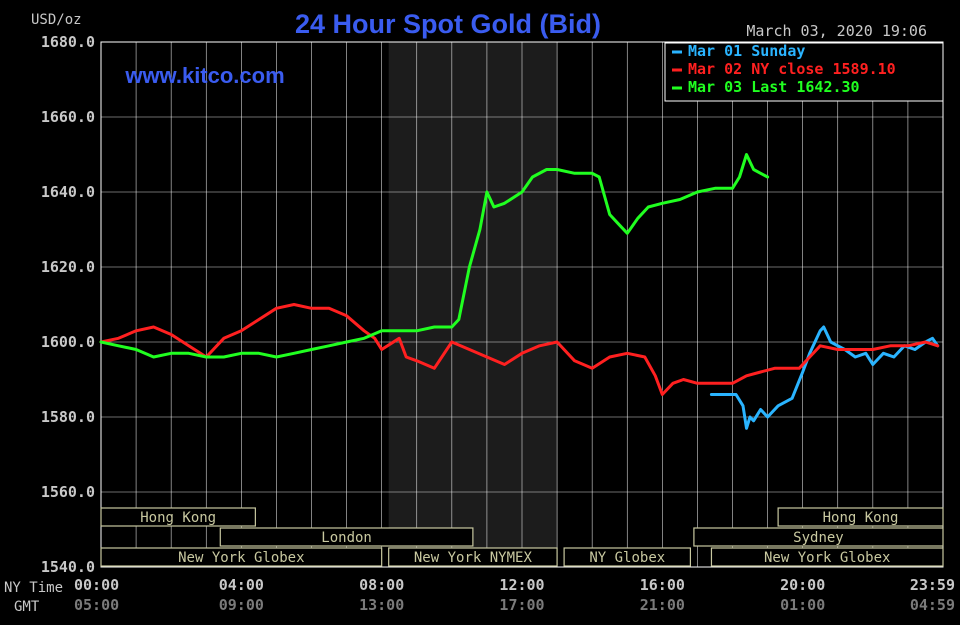 This screenshot has height=625, width=960. Describe the element at coordinates (774, 87) in the screenshot. I see `legend-label: Mar 03 Last 1642.30` at that location.